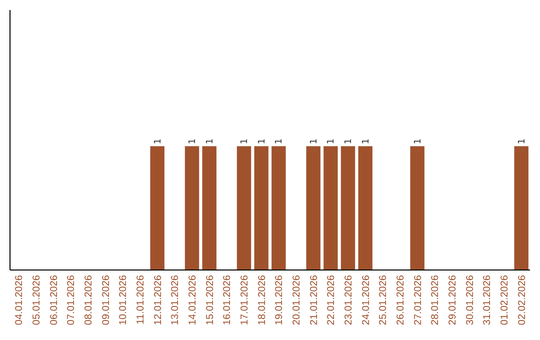 The width and height of the screenshot is (540, 340). Describe the element at coordinates (72, 300) in the screenshot. I see `x-tick-label: 07.01.2026` at that location.